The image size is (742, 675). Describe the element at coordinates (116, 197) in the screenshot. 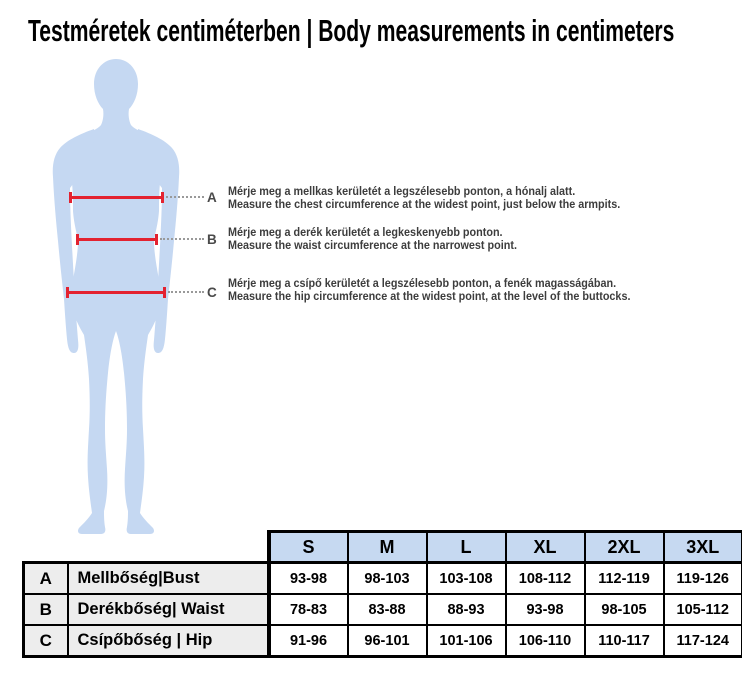

I see `chest-measure-line` at that location.